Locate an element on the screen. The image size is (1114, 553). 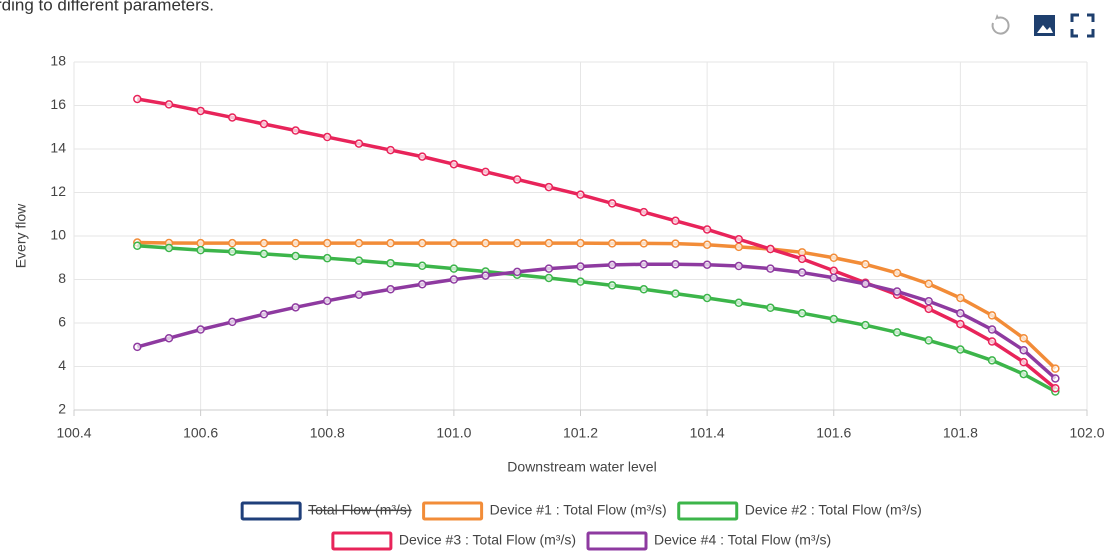
y-tick-label: 4 is located at coordinates (62, 365).